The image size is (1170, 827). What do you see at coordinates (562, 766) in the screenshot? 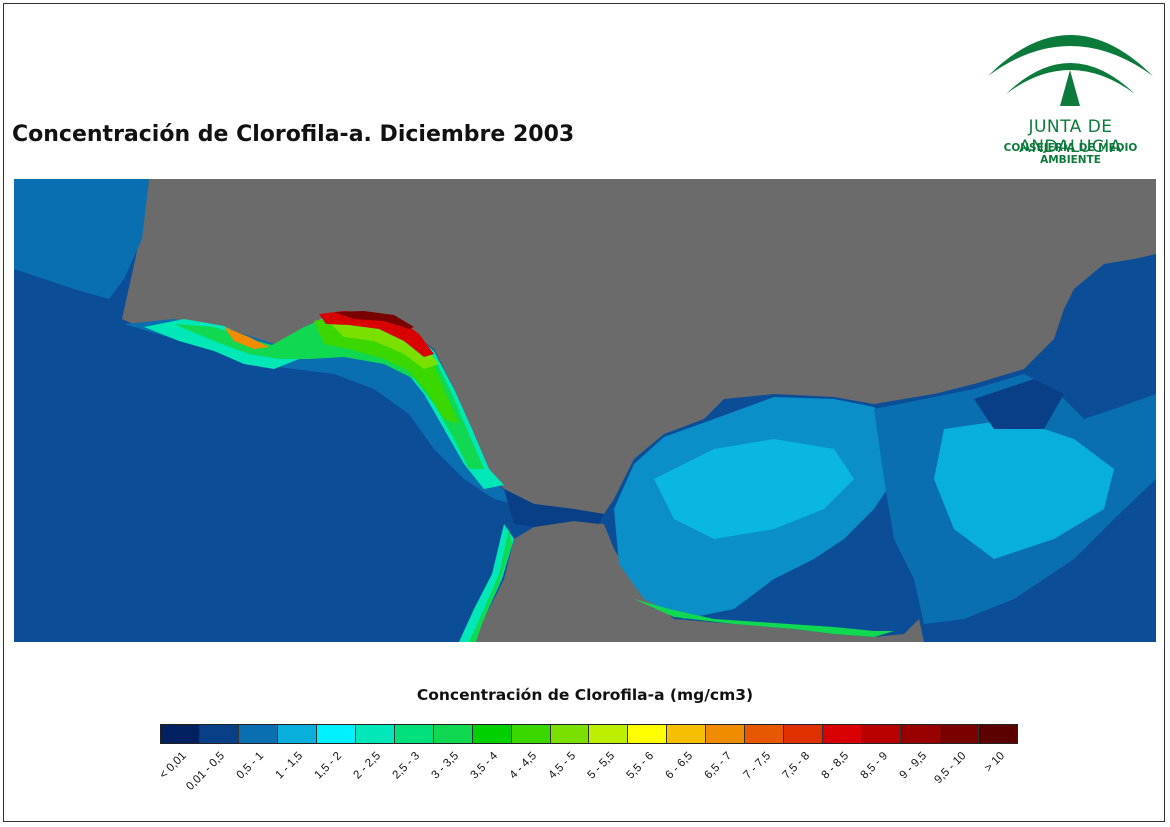
I see `legend-class-label: 4,5 - 5` at bounding box center [562, 766].